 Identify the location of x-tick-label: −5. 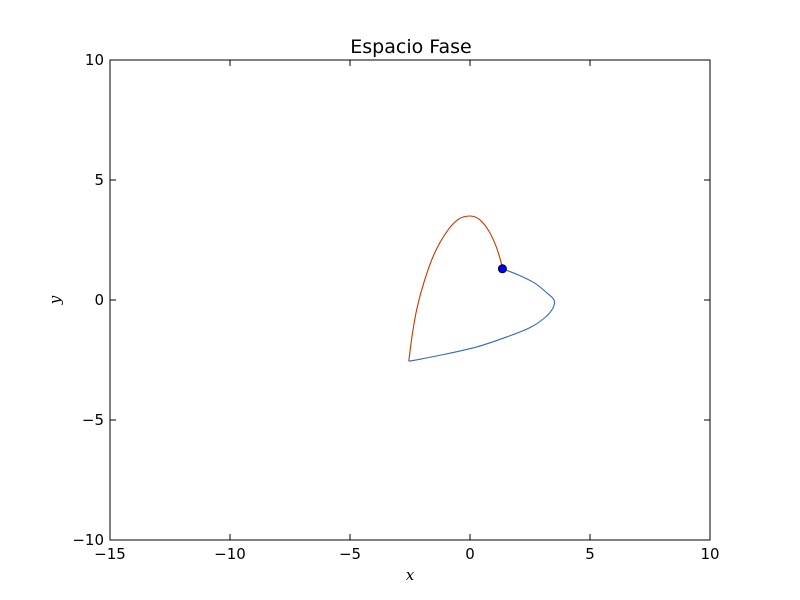
(350, 554).